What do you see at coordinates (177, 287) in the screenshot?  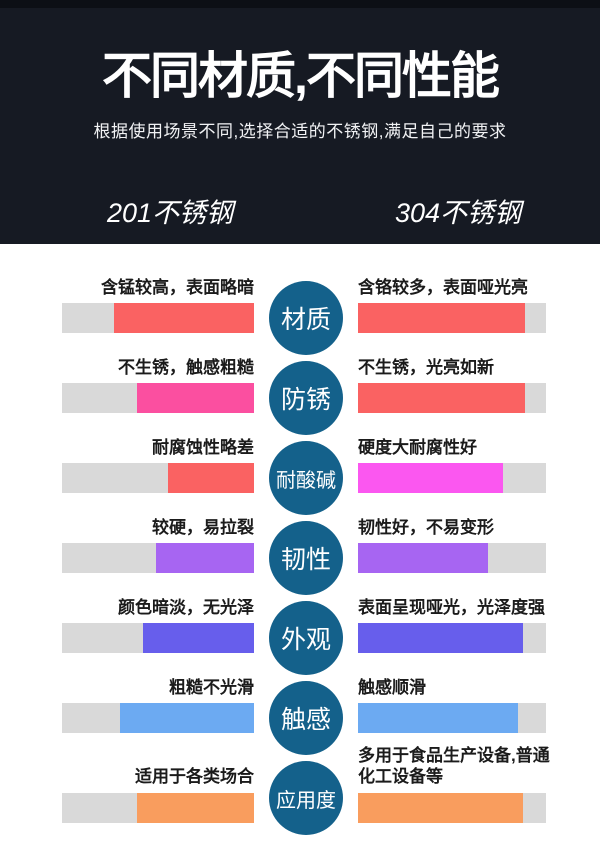 I see `left-feature-label: 含锰较高，表面略暗` at bounding box center [177, 287].